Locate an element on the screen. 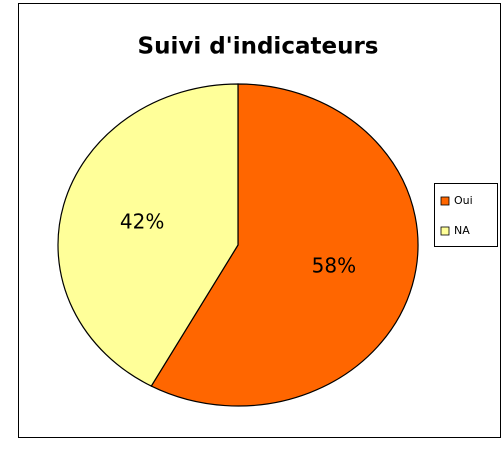  data-label: 58% is located at coordinates (334, 266).